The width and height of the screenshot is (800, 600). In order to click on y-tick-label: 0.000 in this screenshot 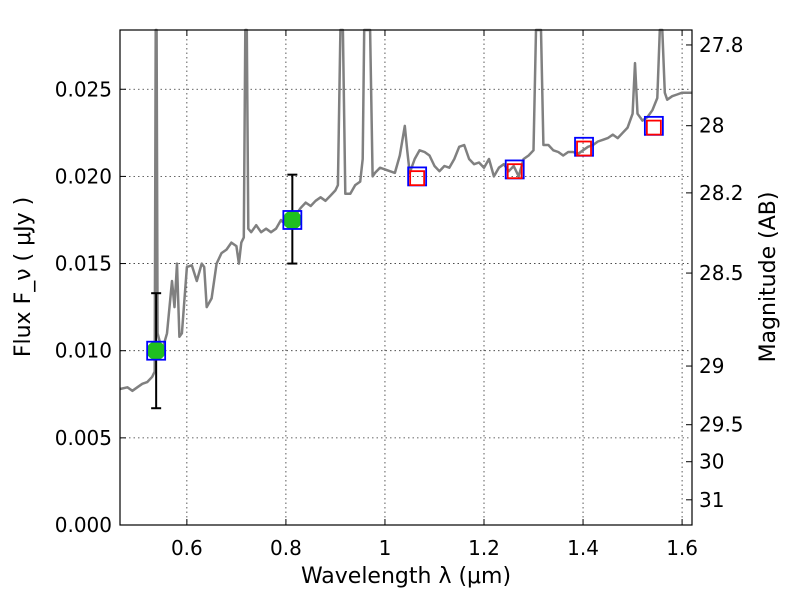, I will do `click(83, 525)`.